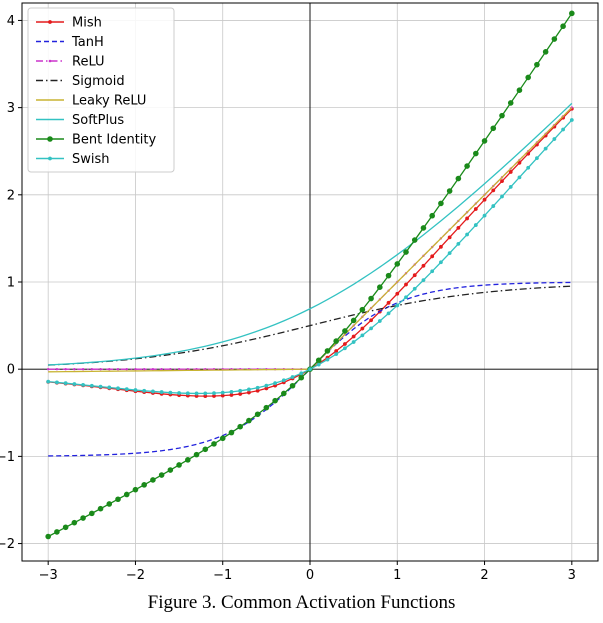 Image resolution: width=603 pixels, height=623 pixels. I want to click on y-tick-label: 3, so click(11, 108).